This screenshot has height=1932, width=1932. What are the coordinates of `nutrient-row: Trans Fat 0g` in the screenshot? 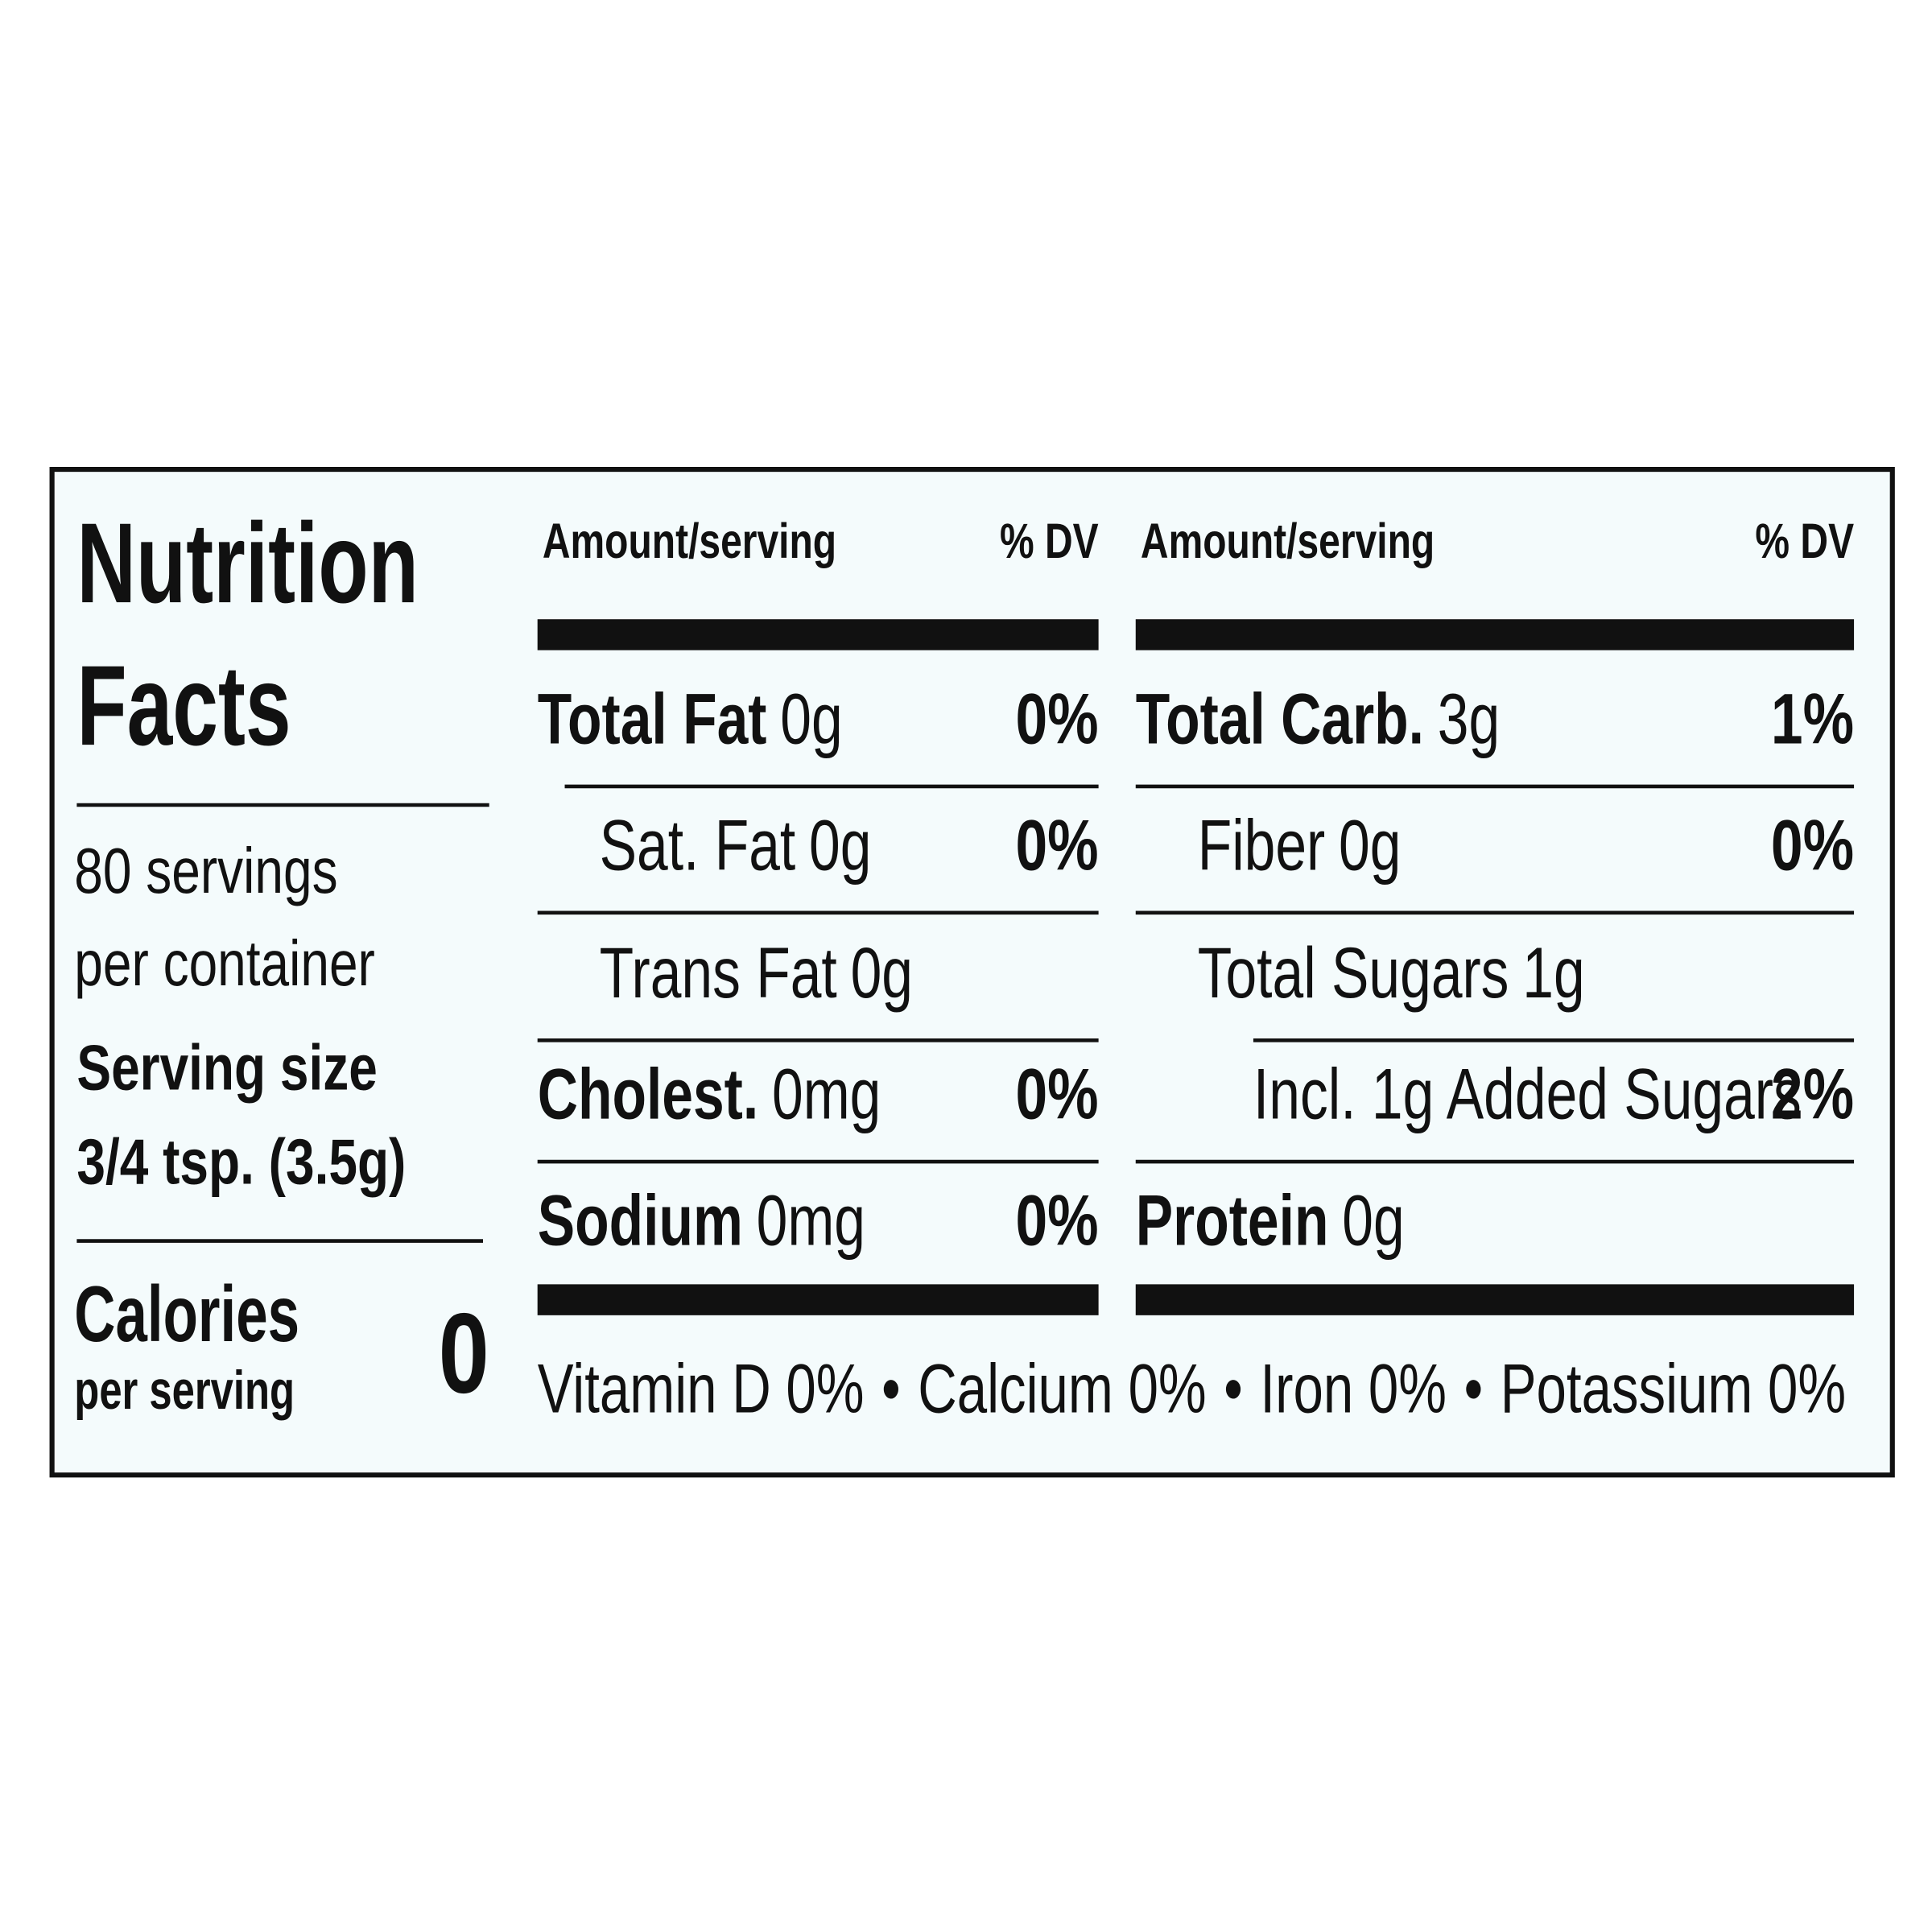 It's located at (756, 973).